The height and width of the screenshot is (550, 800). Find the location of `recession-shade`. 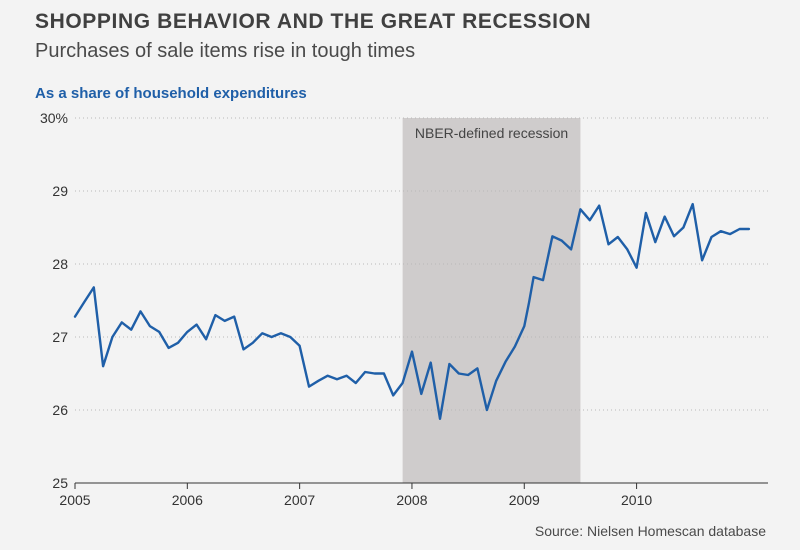

recession-shade is located at coordinates (491, 300).